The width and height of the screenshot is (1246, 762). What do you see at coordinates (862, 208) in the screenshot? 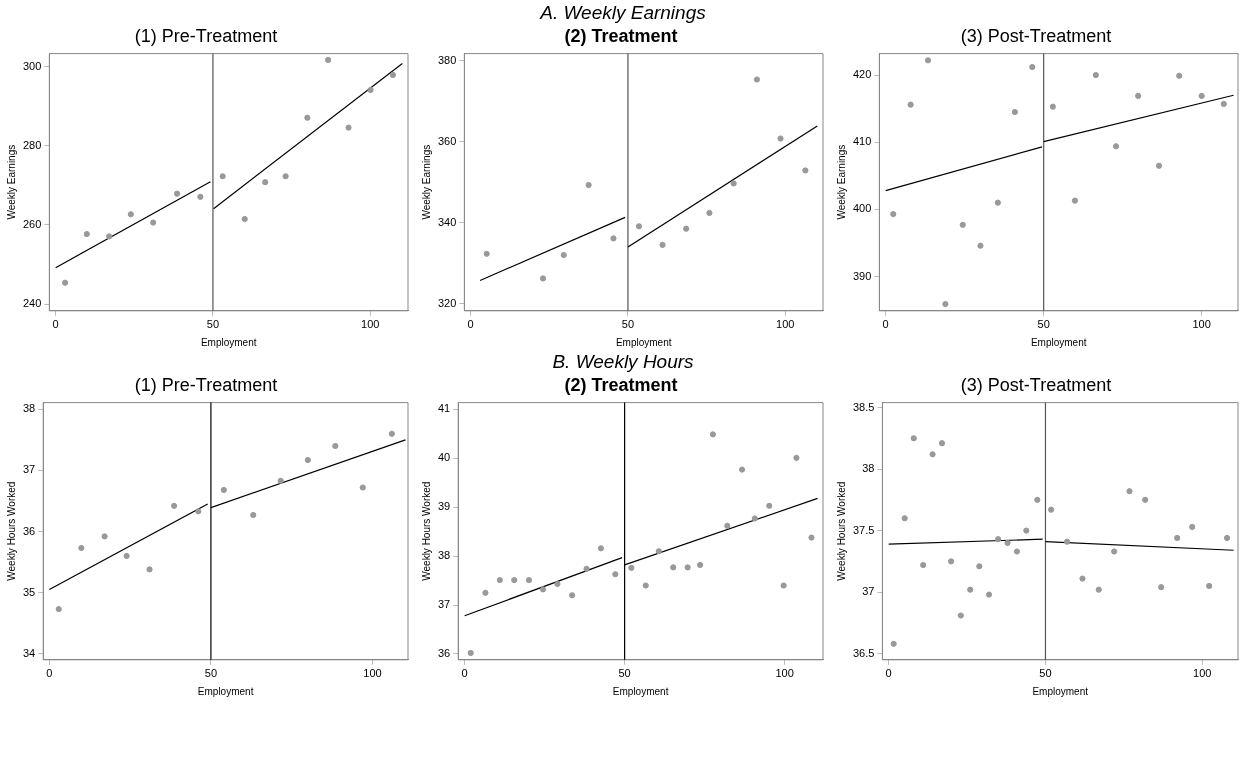
I see `y-tick-label: 400` at bounding box center [862, 208].